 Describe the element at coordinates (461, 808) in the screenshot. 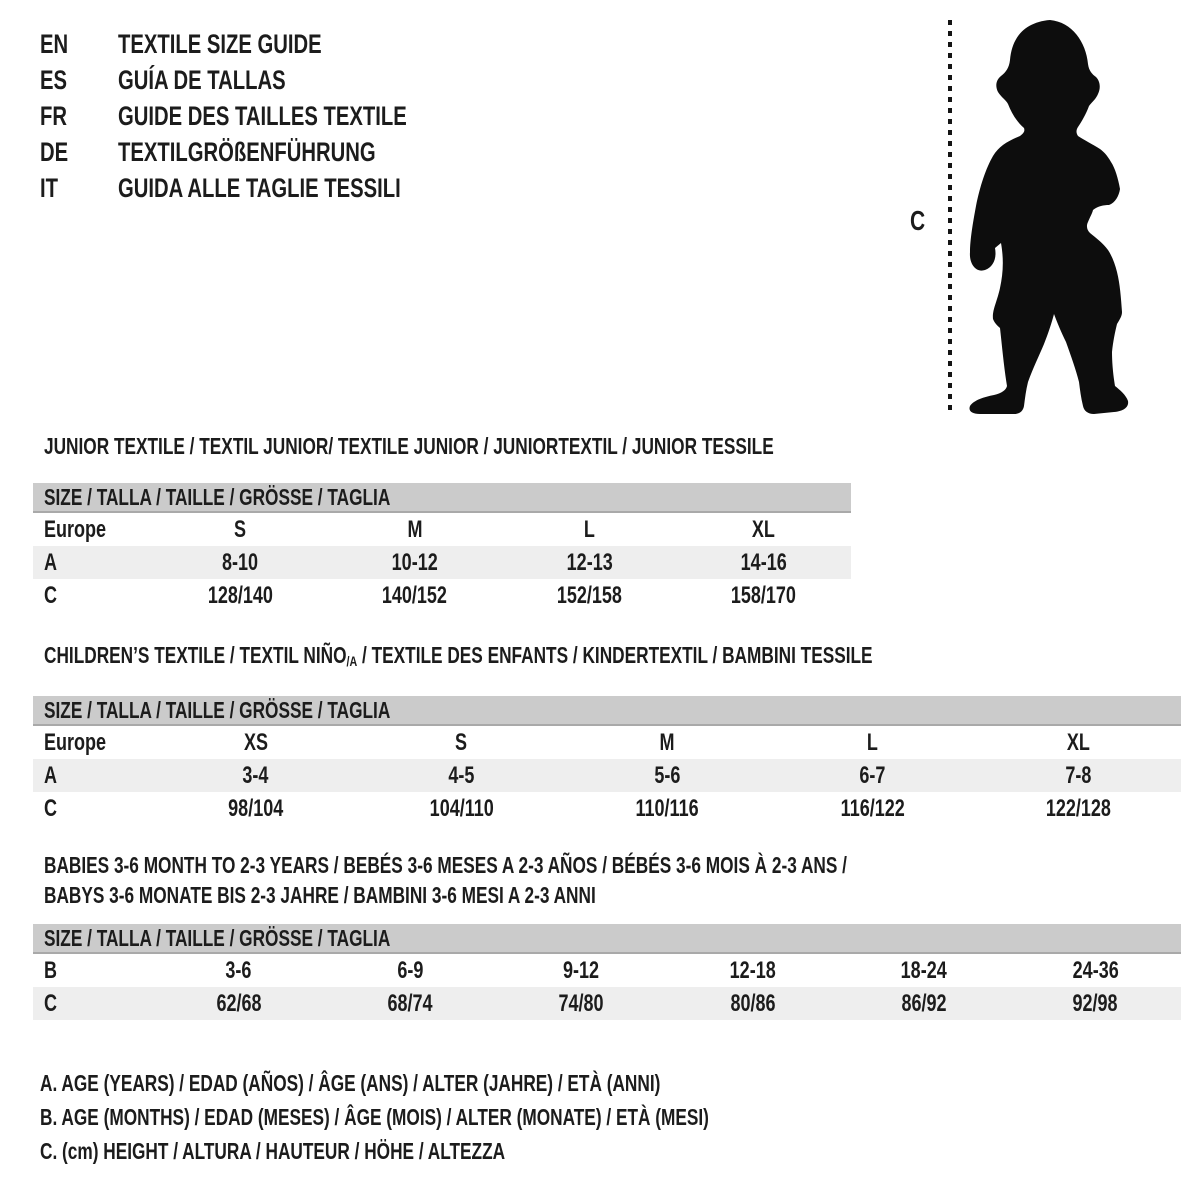

I see `height-cell: 104/110` at that location.